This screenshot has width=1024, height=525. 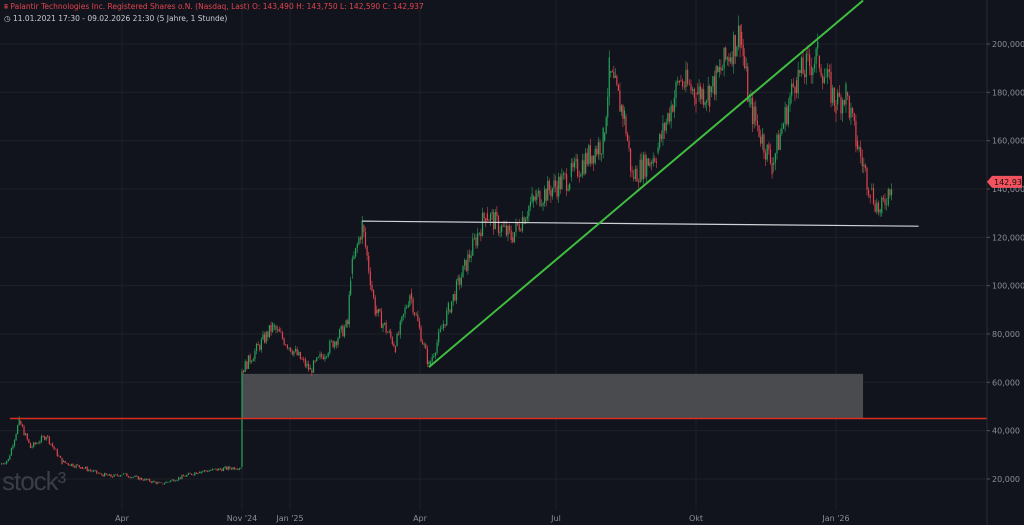 I want to click on x-tick-label: Nov '24, so click(x=242, y=518).